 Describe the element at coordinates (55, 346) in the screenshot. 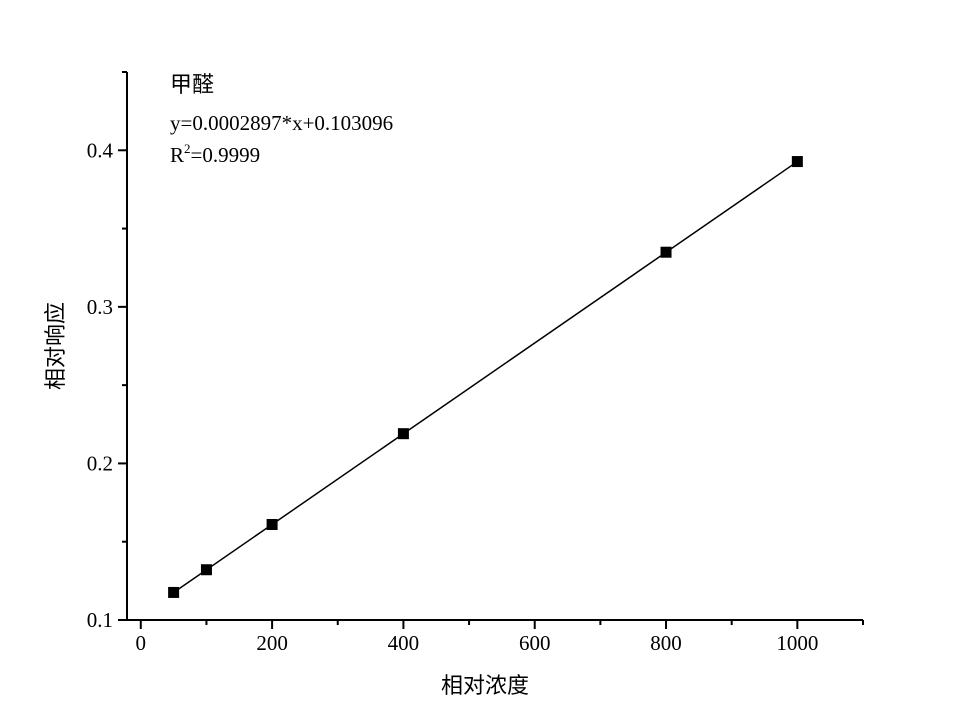

I see `y-axis-title: 相对响应` at that location.